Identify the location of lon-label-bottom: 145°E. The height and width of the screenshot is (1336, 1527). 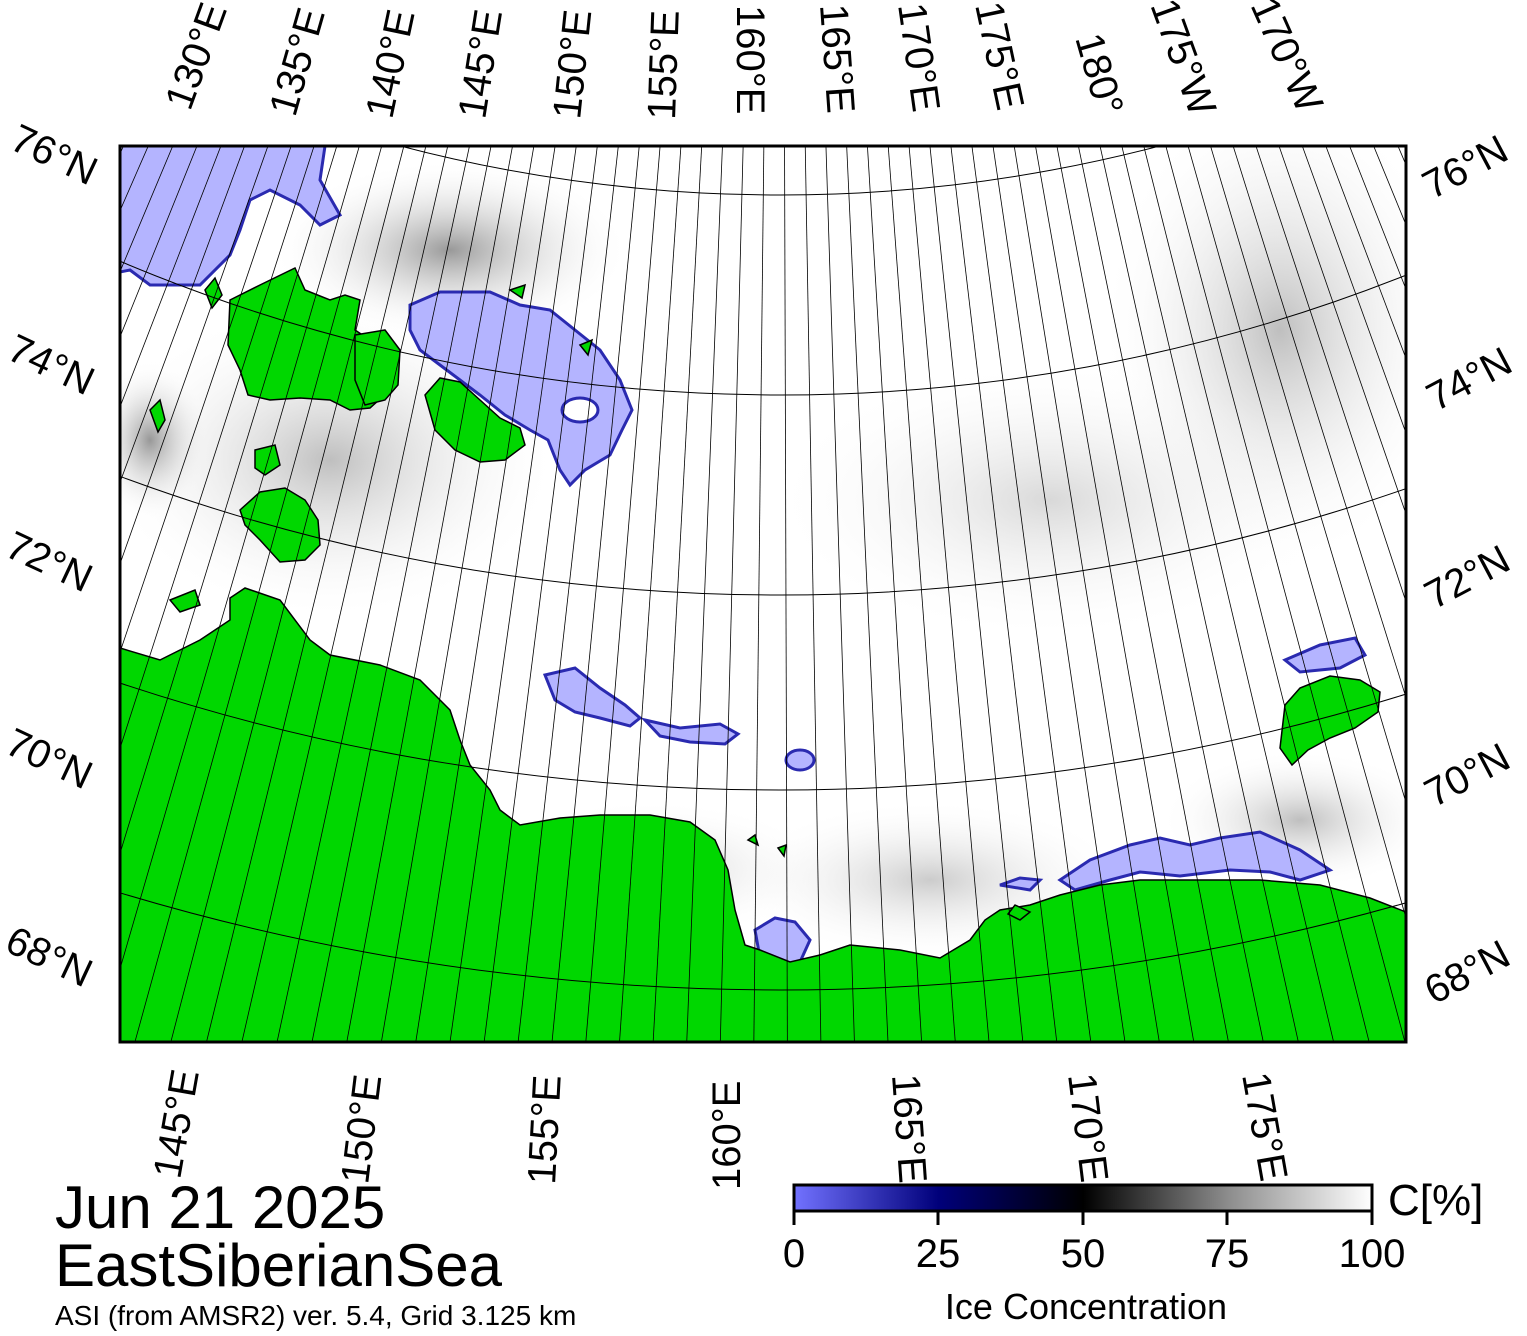
(177, 1123).